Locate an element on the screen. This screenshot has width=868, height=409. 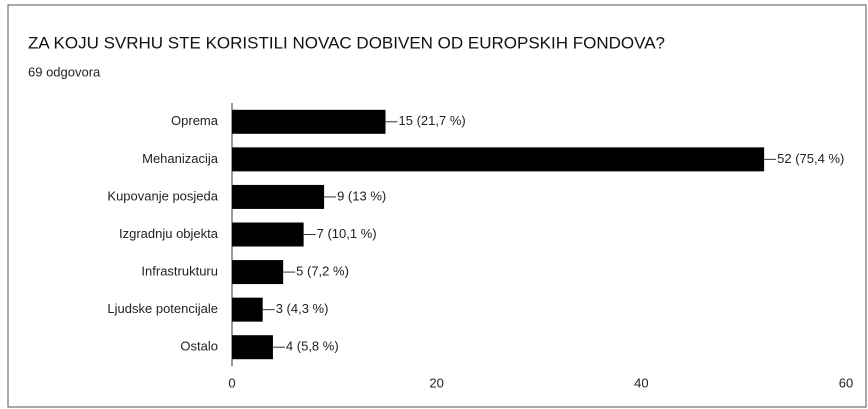
x-tick-label: 20 is located at coordinates (436, 382).